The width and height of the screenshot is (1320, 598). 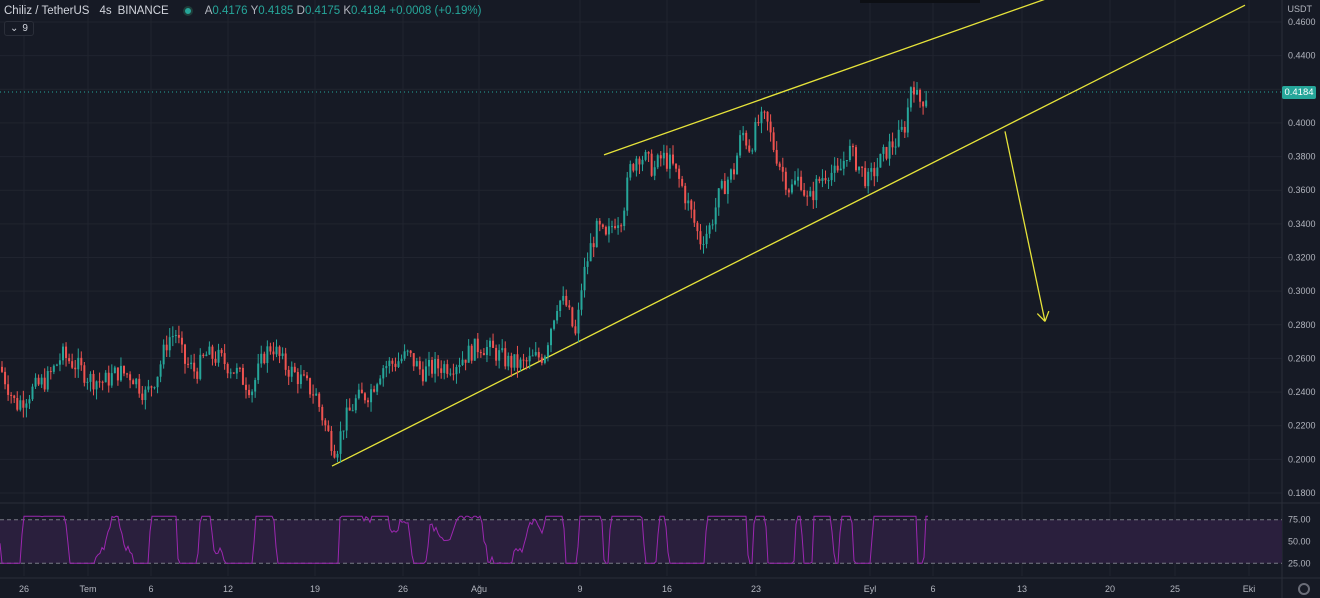 I want to click on price-tick-label: 0.2400, so click(x=1302, y=392).